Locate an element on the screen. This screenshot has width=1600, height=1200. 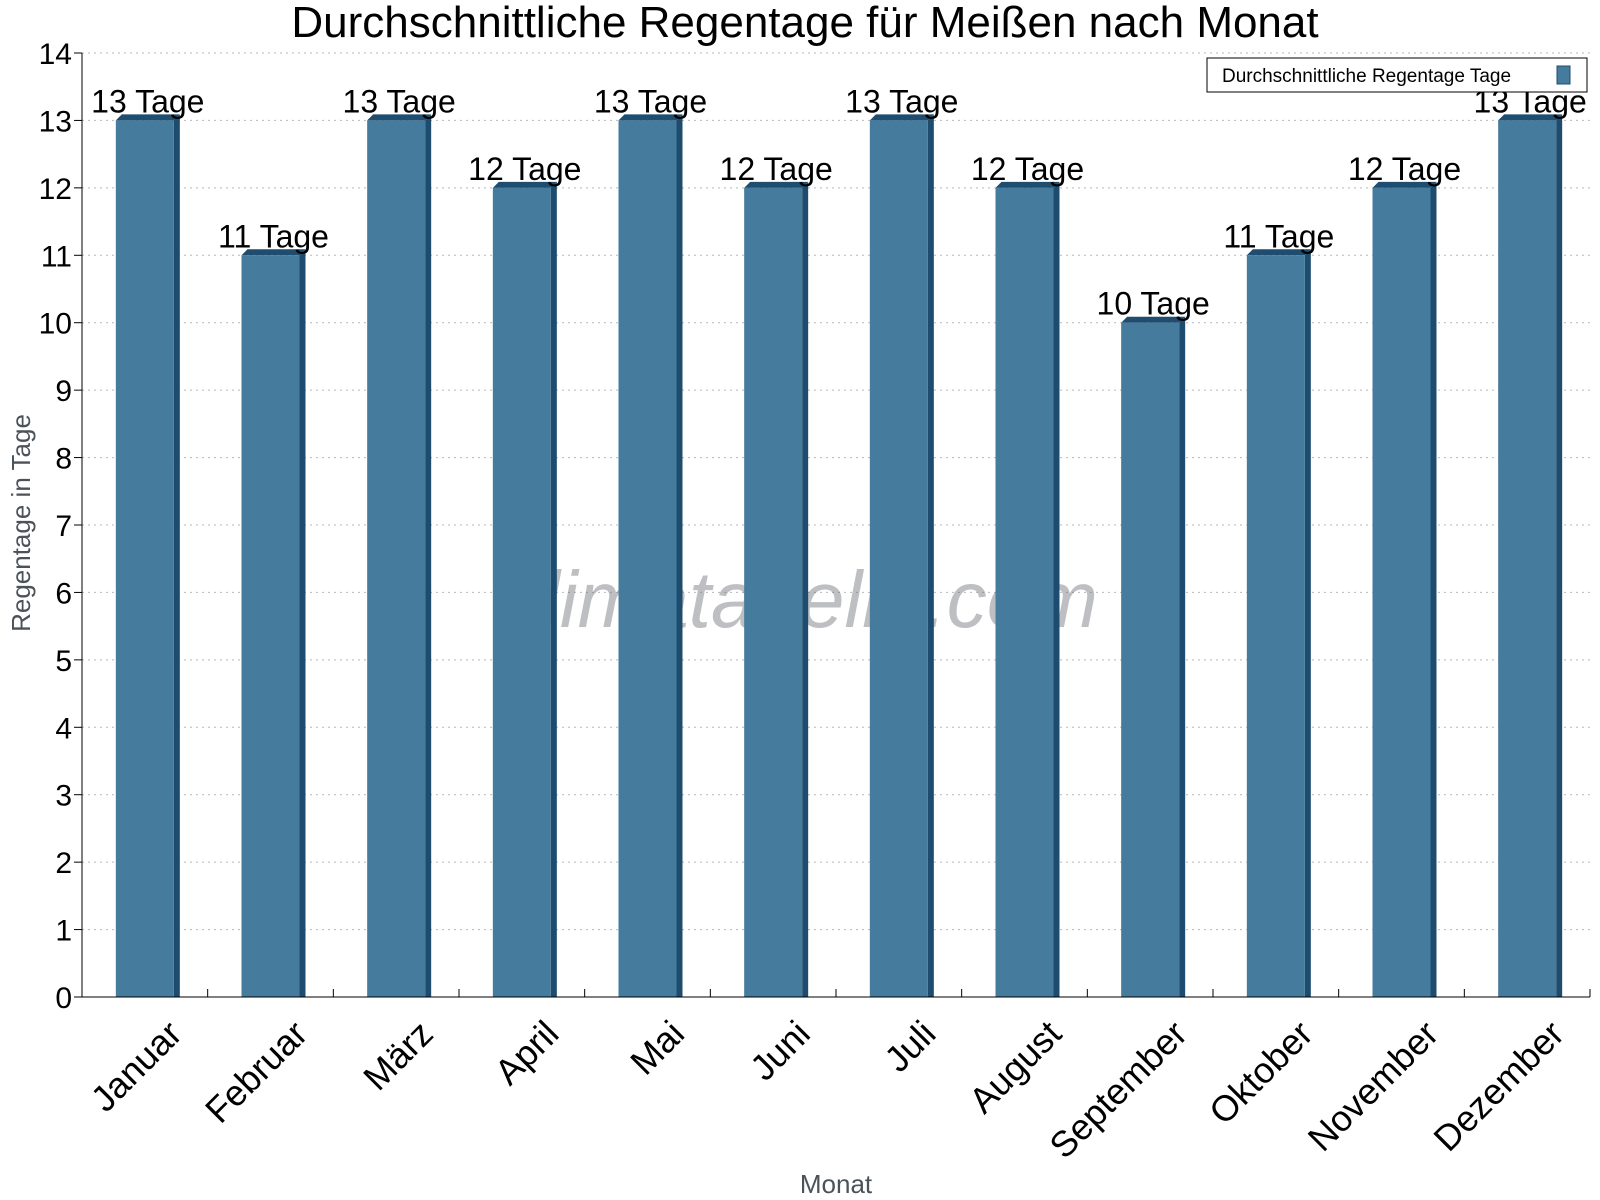
legend-label: Durchschnittliche Regentage Tage is located at coordinates (1366, 76).